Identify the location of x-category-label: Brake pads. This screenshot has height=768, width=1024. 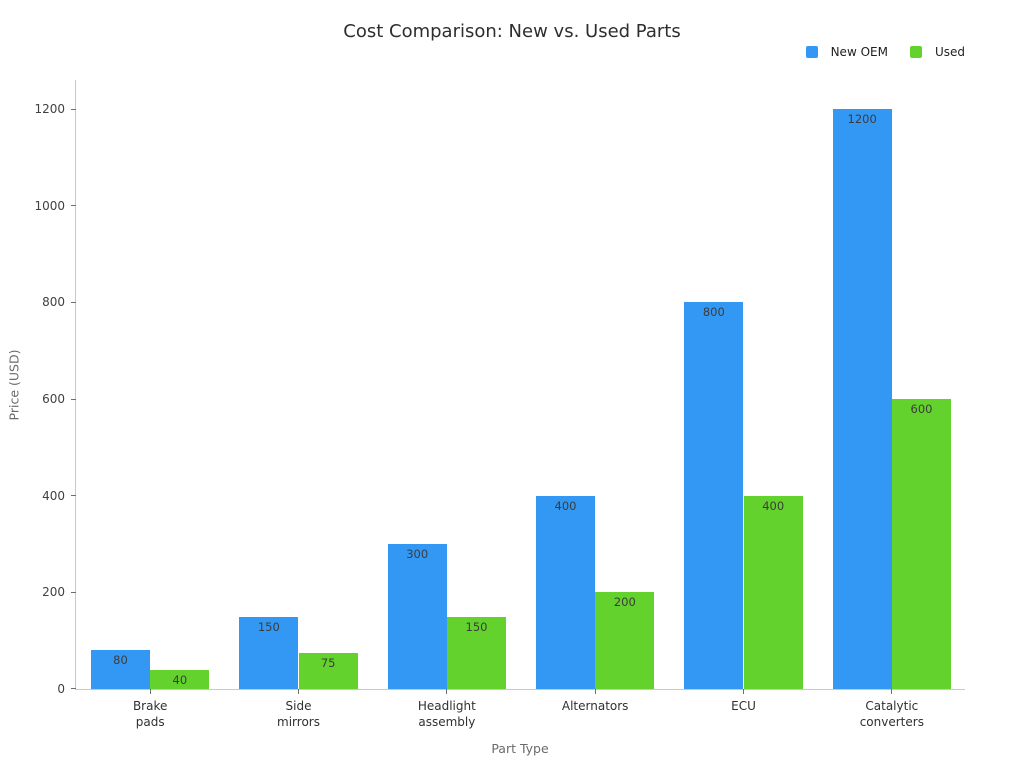
(150, 714).